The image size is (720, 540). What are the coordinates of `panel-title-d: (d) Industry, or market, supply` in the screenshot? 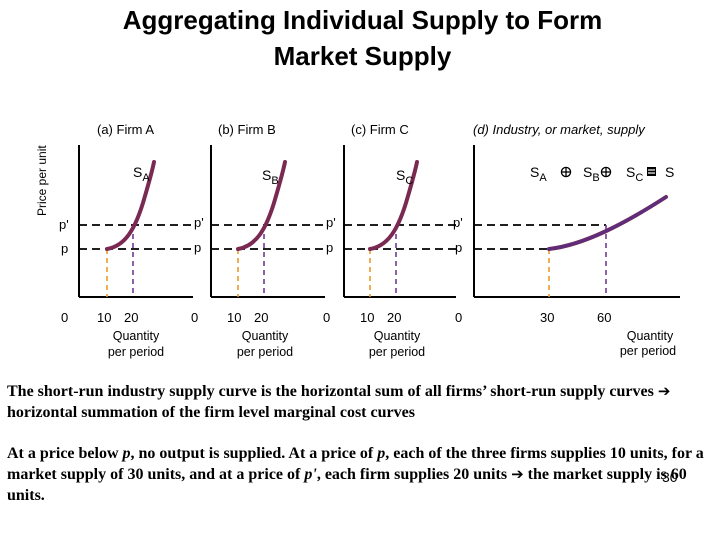 It's located at (559, 129).